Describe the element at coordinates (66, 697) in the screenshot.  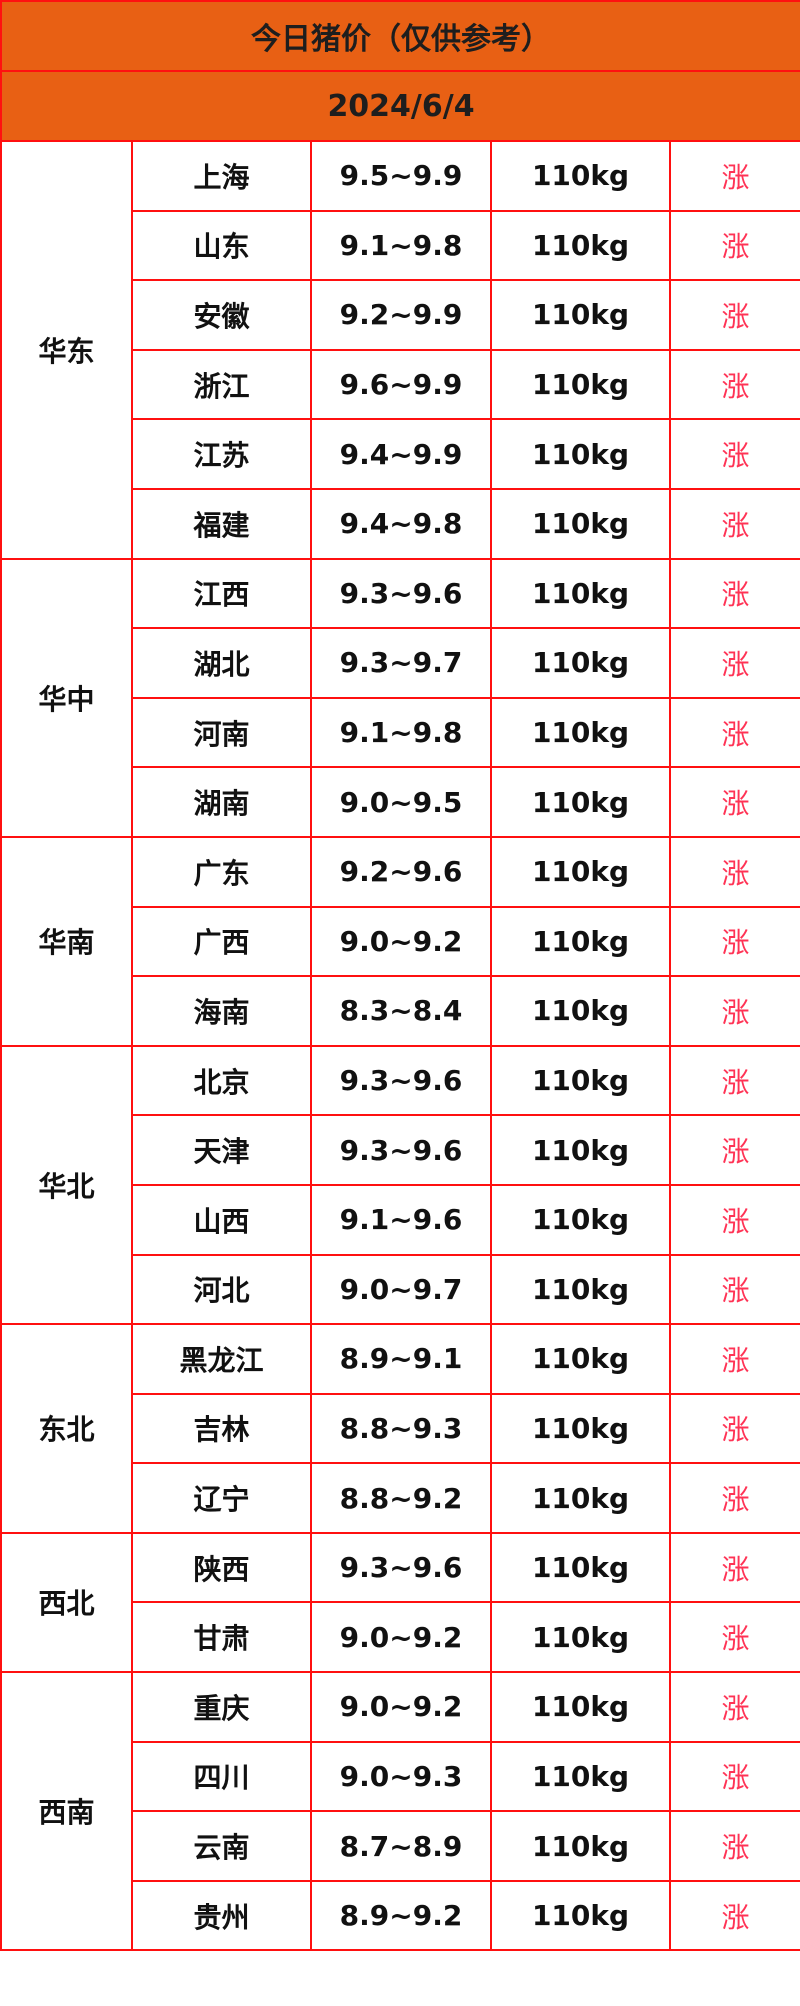
I see `region-cell: 华中` at that location.